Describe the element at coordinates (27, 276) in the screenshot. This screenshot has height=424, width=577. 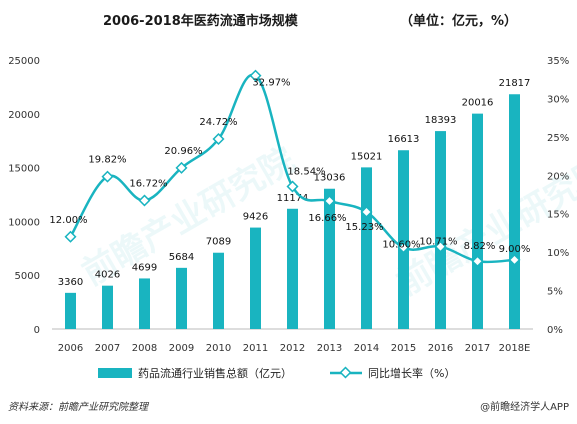
I see `y-left-tick-label: 5000` at that location.